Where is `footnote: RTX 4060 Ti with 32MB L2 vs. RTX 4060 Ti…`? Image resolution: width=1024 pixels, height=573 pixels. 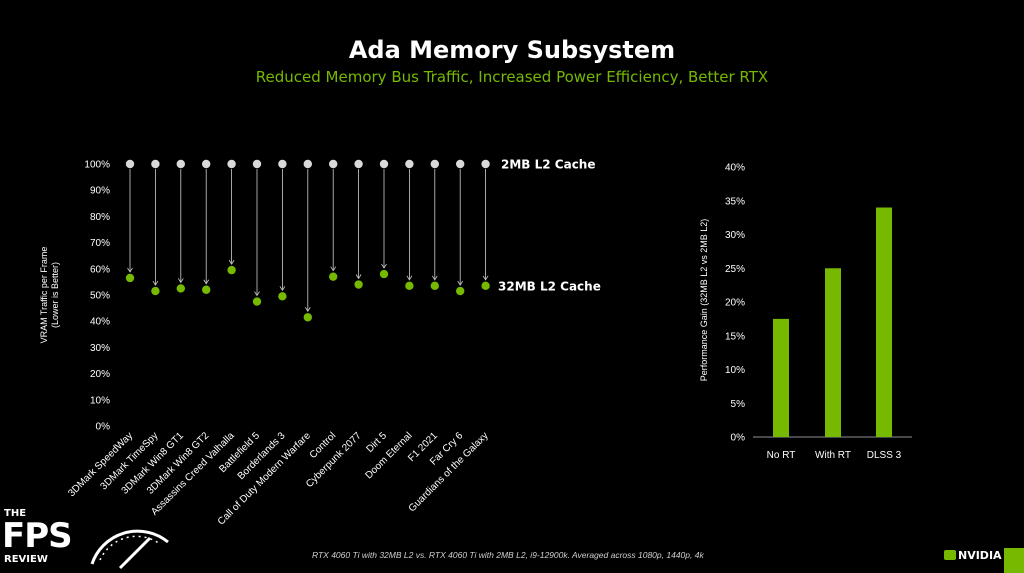 footnote: RTX 4060 Ti with 32MB L2 vs. RTX 4060 Ti… is located at coordinates (508, 555).